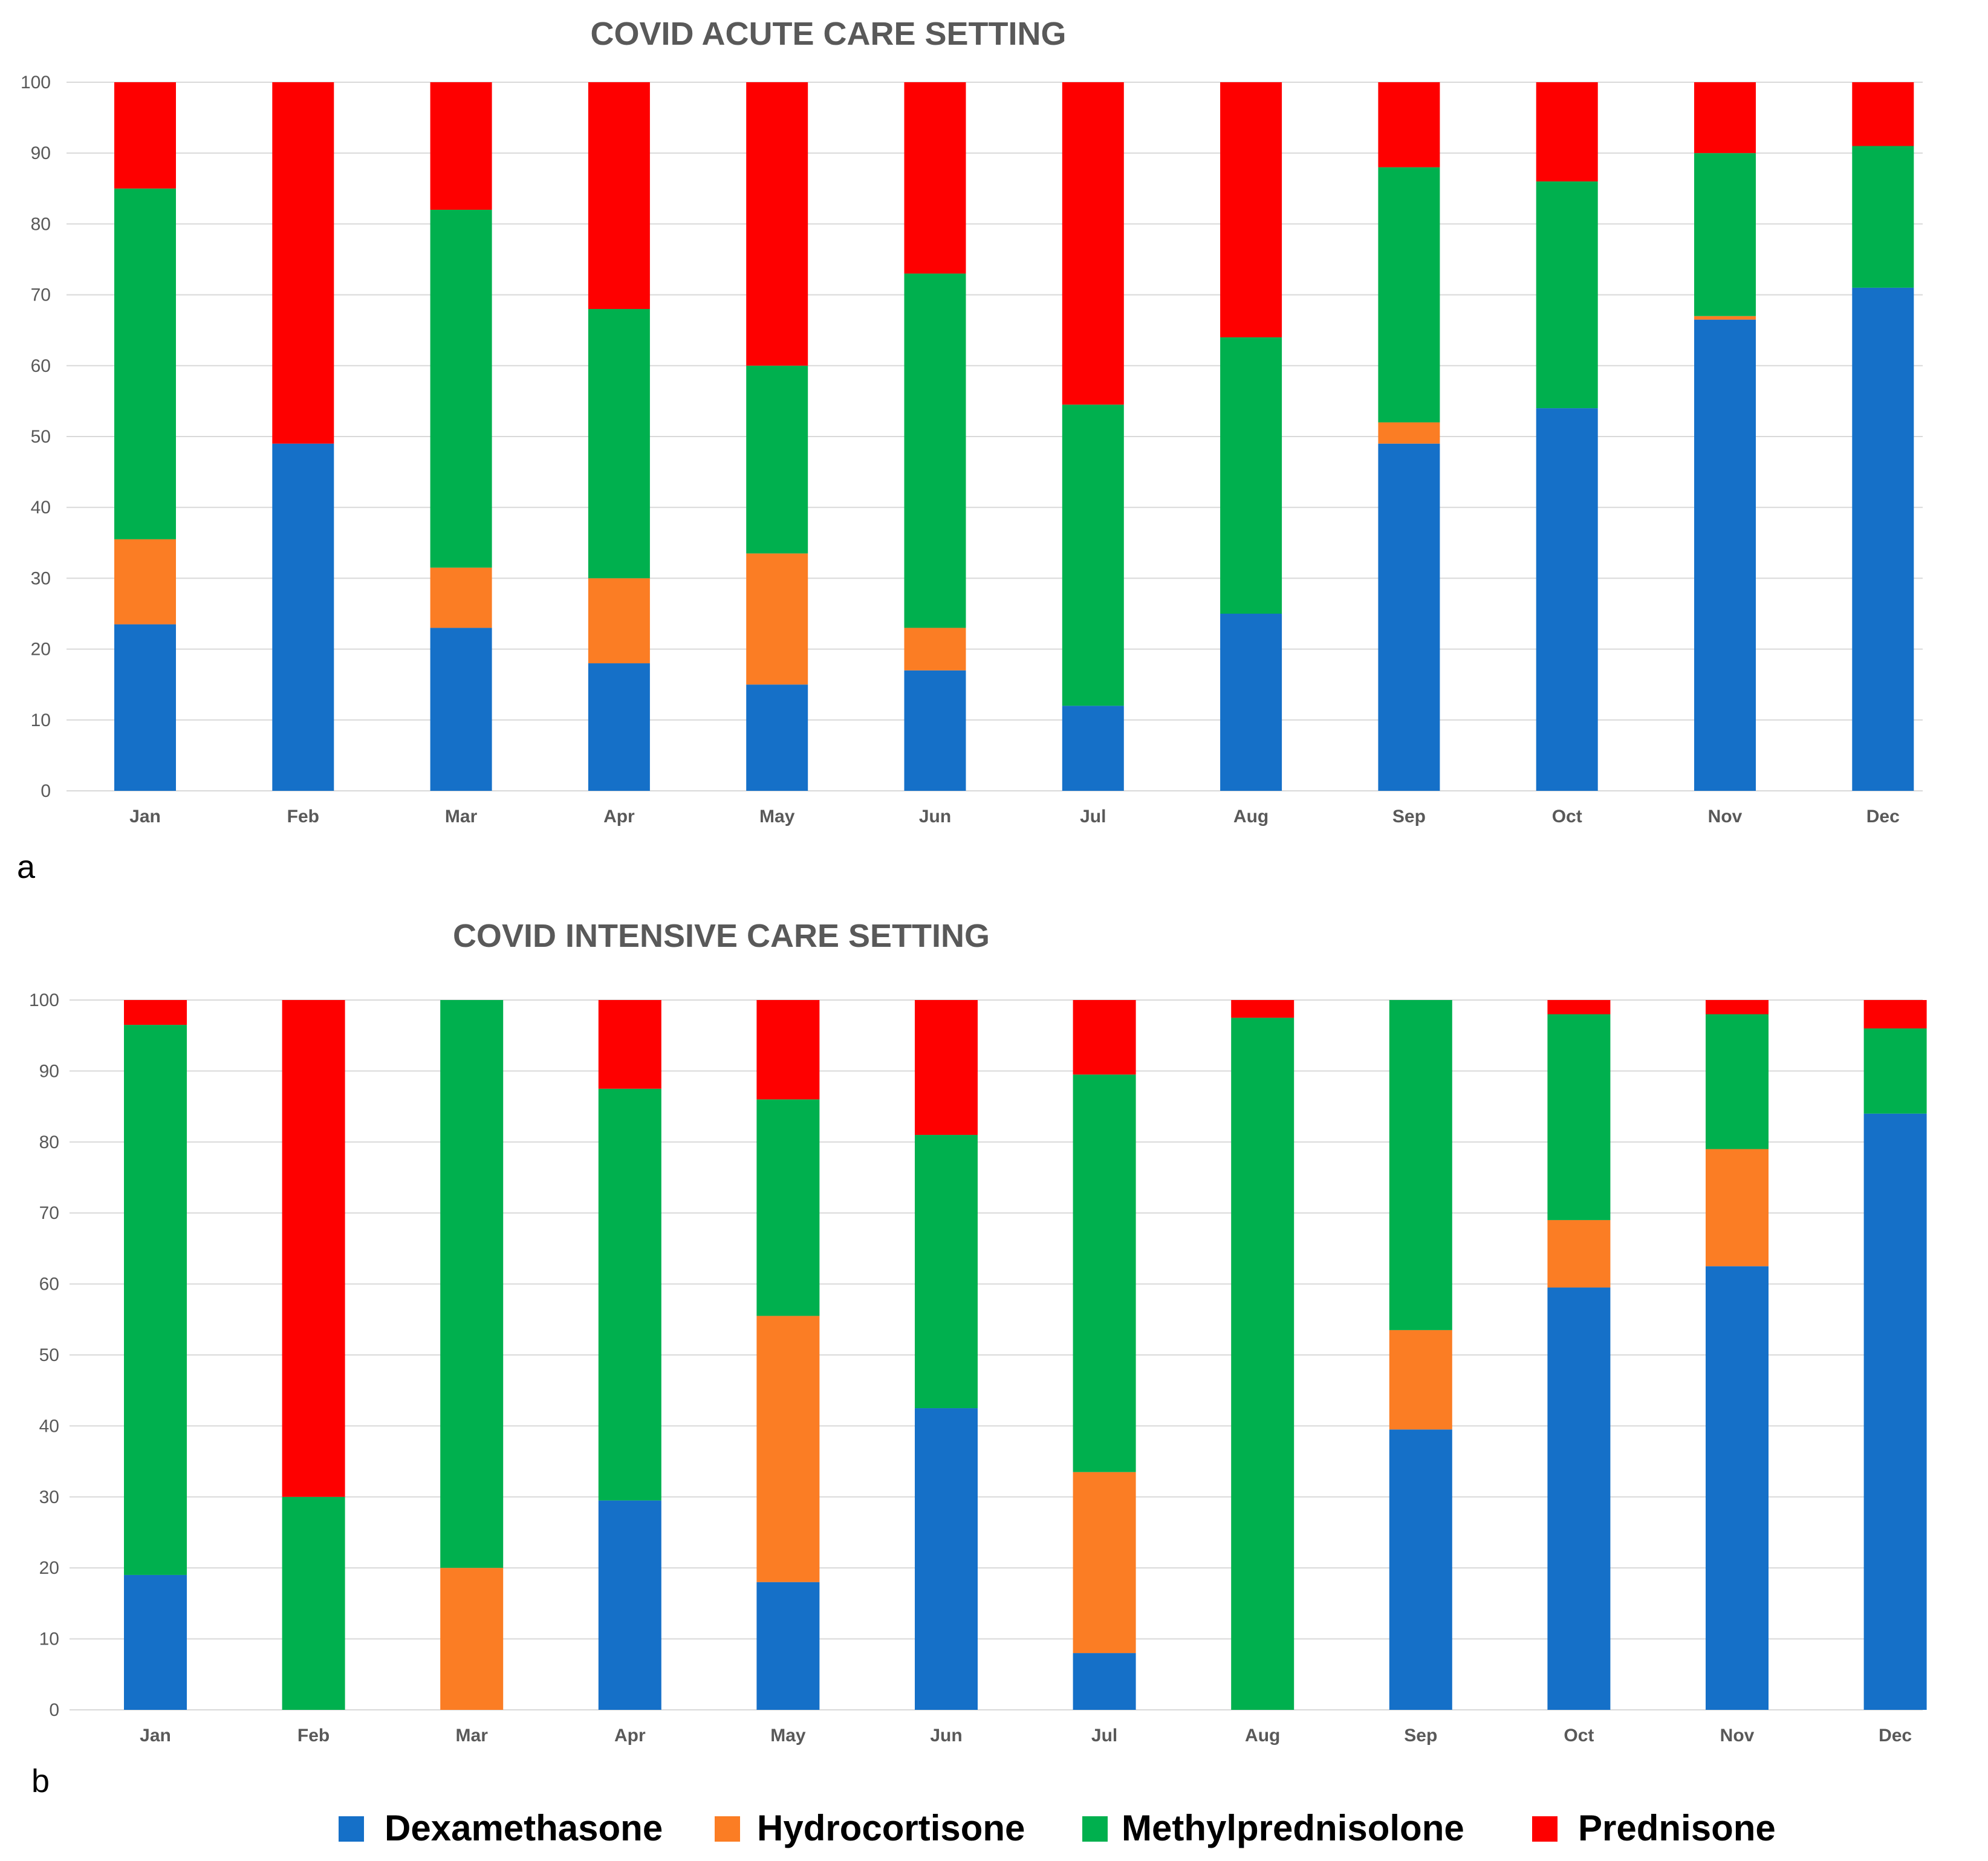 The height and width of the screenshot is (1861, 1988). What do you see at coordinates (40, 1781) in the screenshot?
I see `panel-label-b: b` at bounding box center [40, 1781].